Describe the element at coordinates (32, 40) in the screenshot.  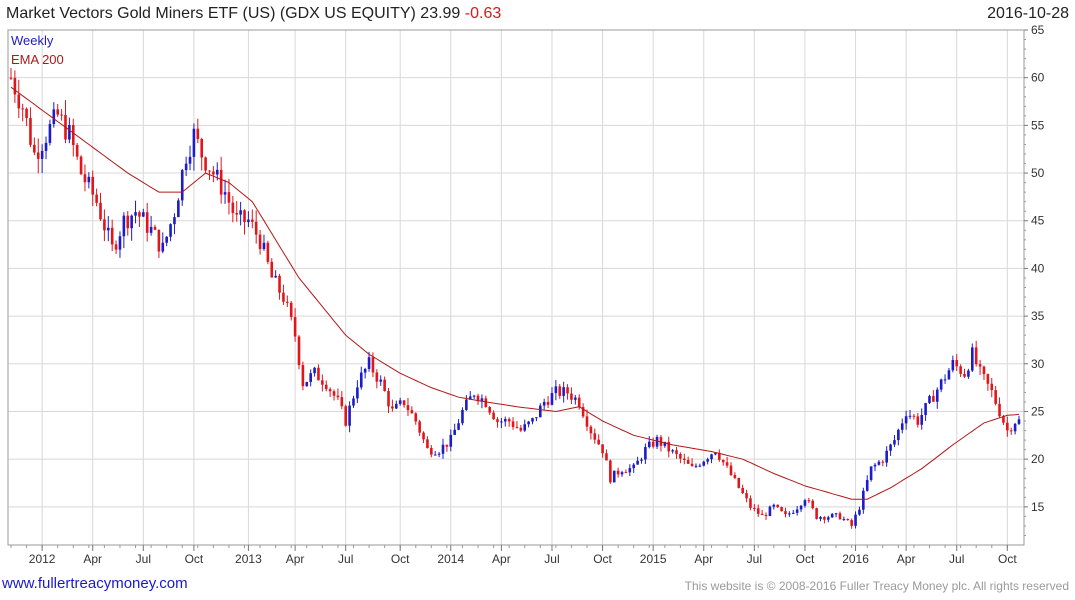
I see `legend-weekly: Weekly` at that location.